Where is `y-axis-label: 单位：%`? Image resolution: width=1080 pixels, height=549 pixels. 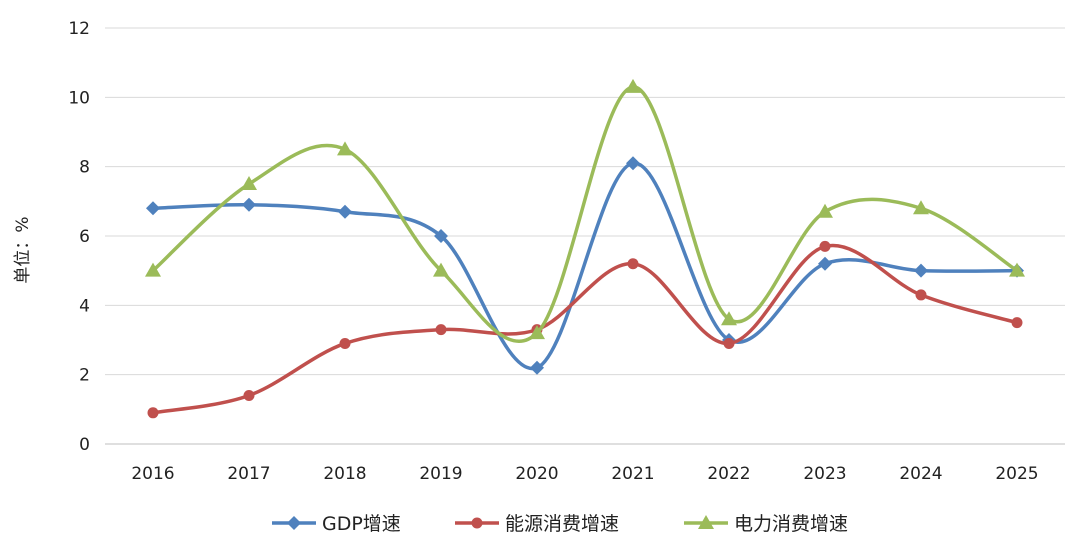 y-axis-label: 单位：% is located at coordinates (23, 249).